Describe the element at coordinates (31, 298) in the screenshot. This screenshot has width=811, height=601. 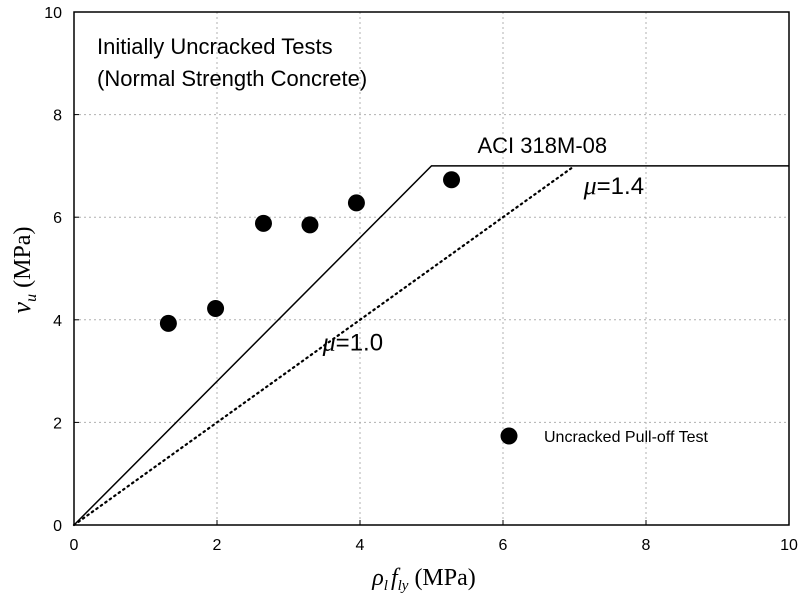
I see `y-axis-sub: u` at that location.